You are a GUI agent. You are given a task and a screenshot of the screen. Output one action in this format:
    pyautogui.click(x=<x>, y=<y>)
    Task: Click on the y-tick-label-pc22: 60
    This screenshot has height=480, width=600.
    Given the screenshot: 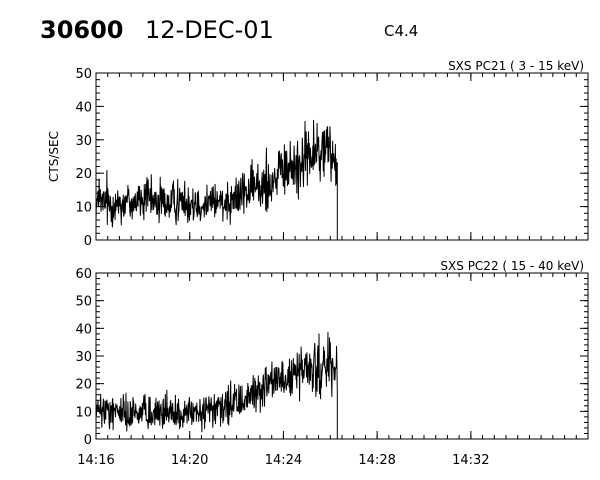 What is the action you would take?
    pyautogui.click(x=83, y=274)
    